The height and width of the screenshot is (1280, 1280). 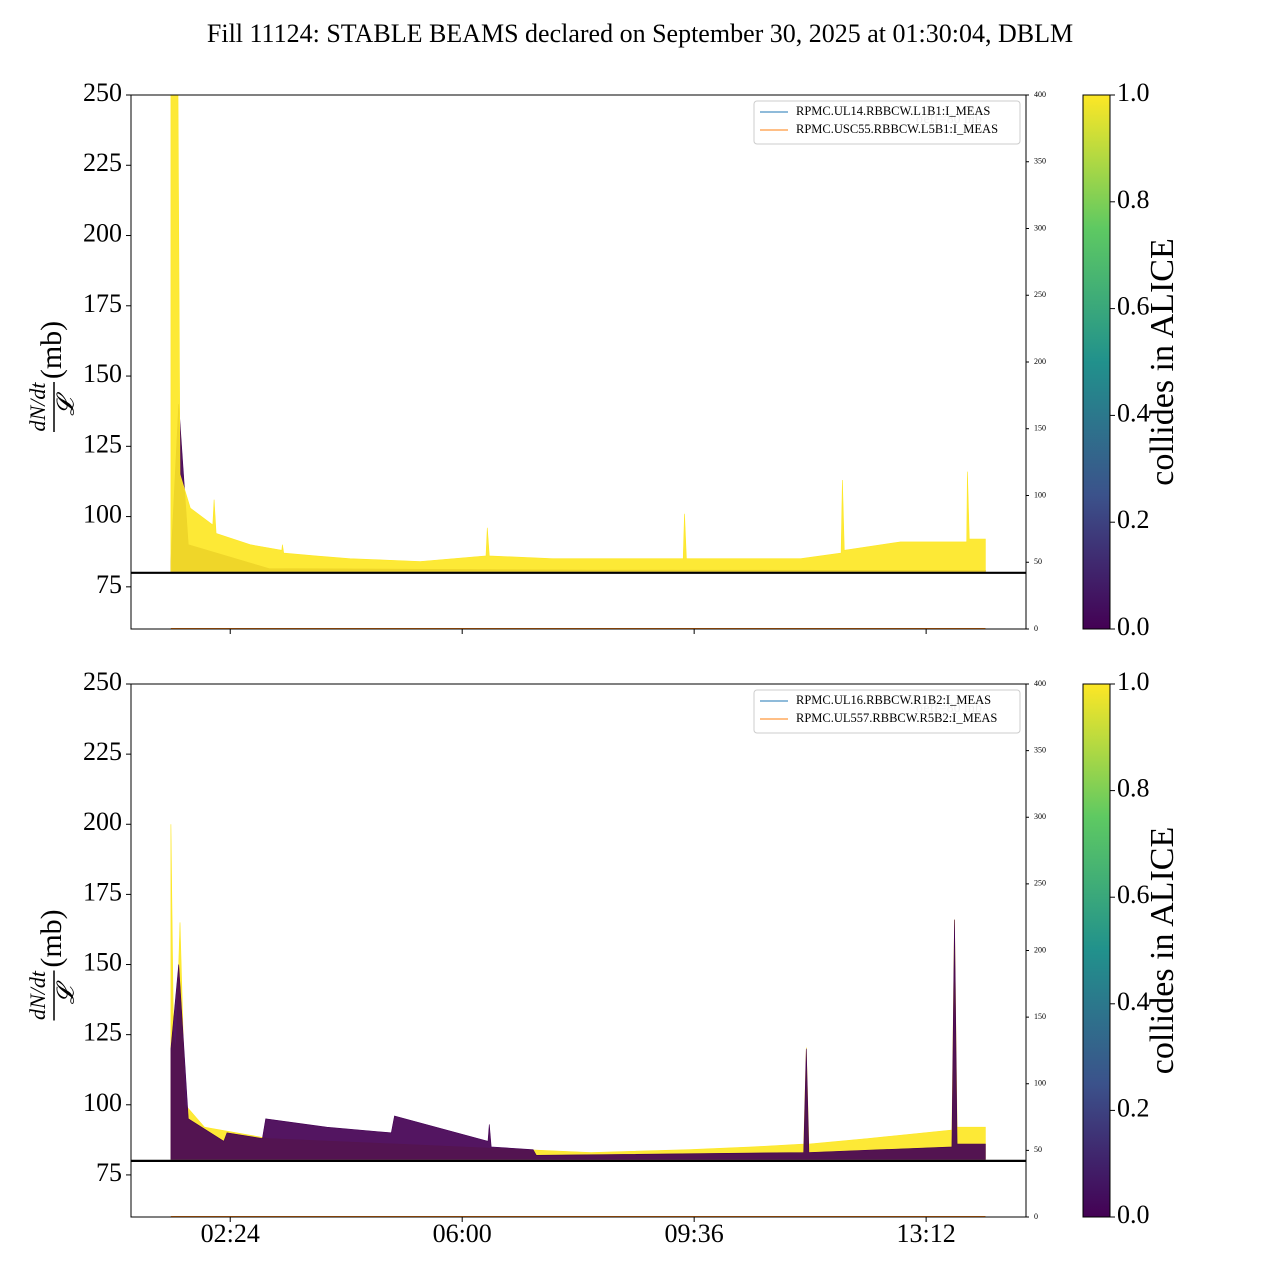 I want to click on legend-label: RPMC.UL14.RBBCW.L1B1:I_MEAS, so click(x=893, y=111).